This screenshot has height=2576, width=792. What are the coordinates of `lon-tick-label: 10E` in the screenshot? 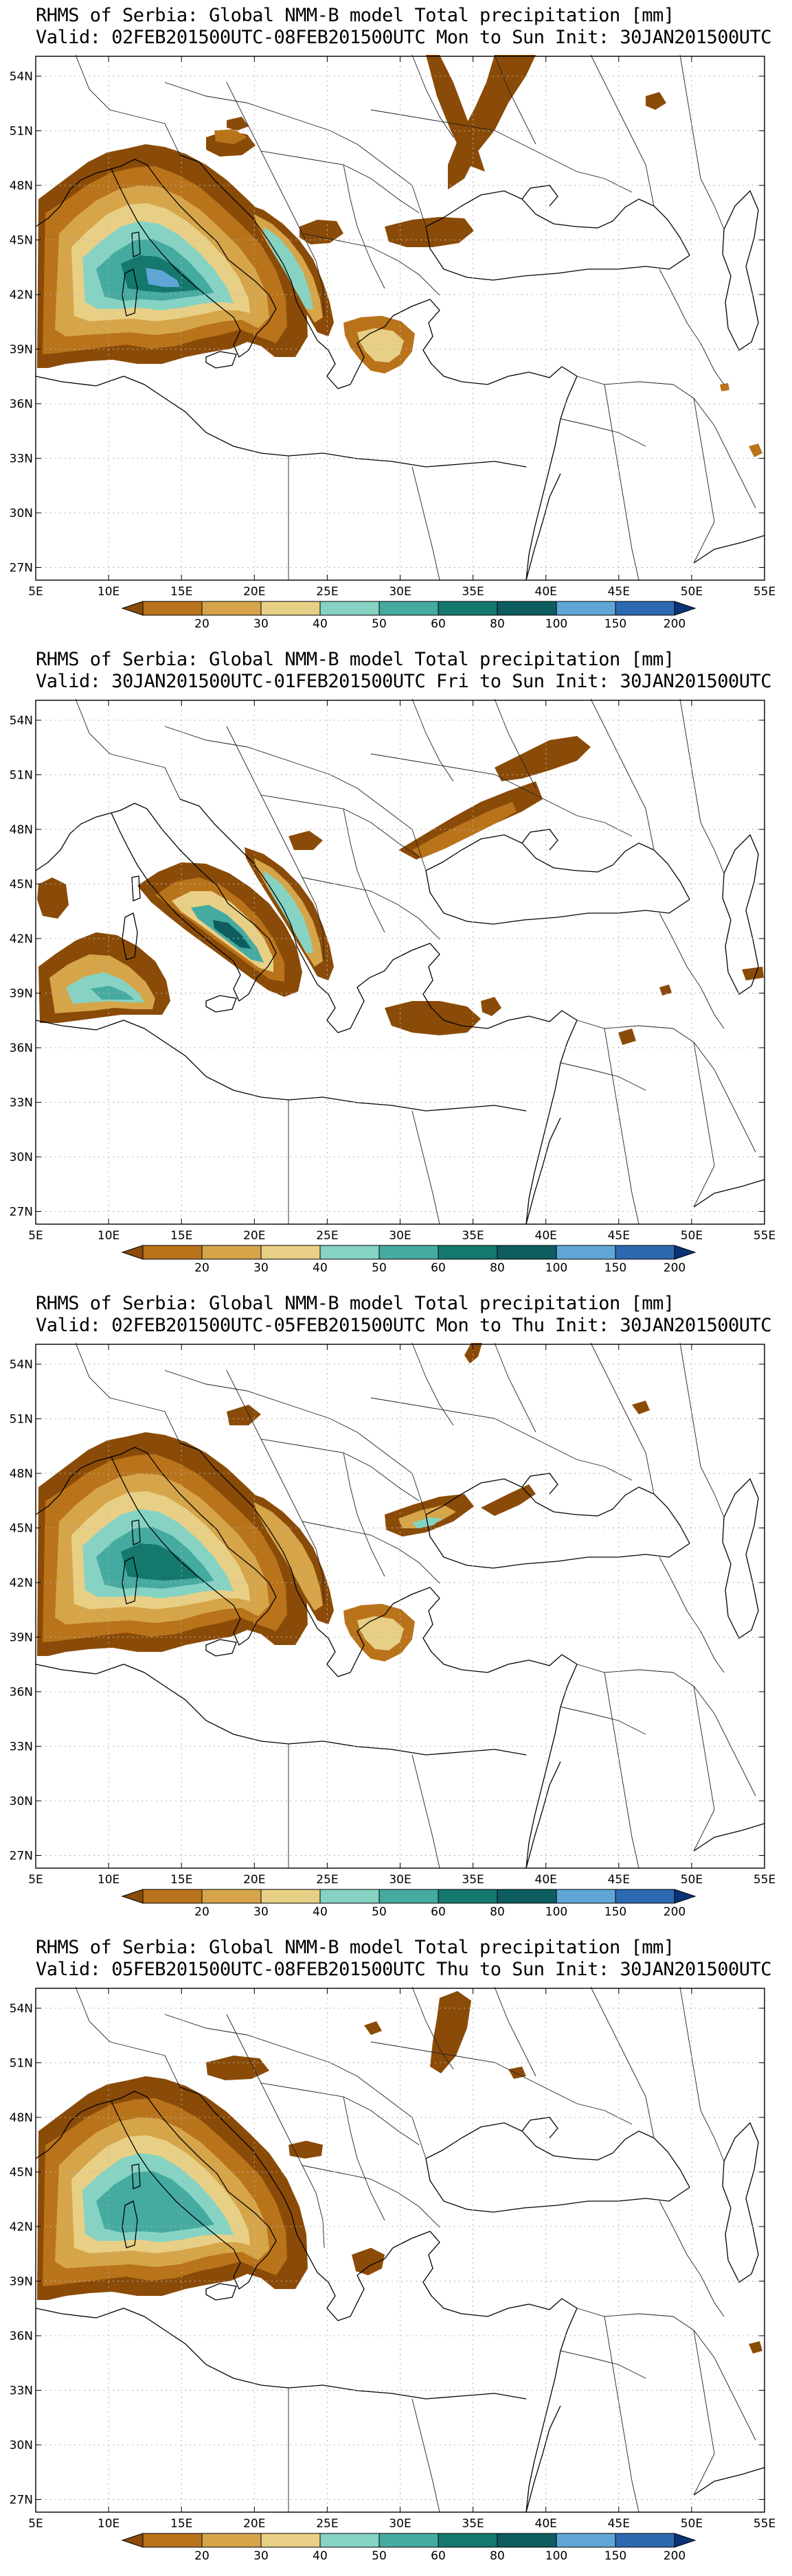 It's located at (109, 1236).